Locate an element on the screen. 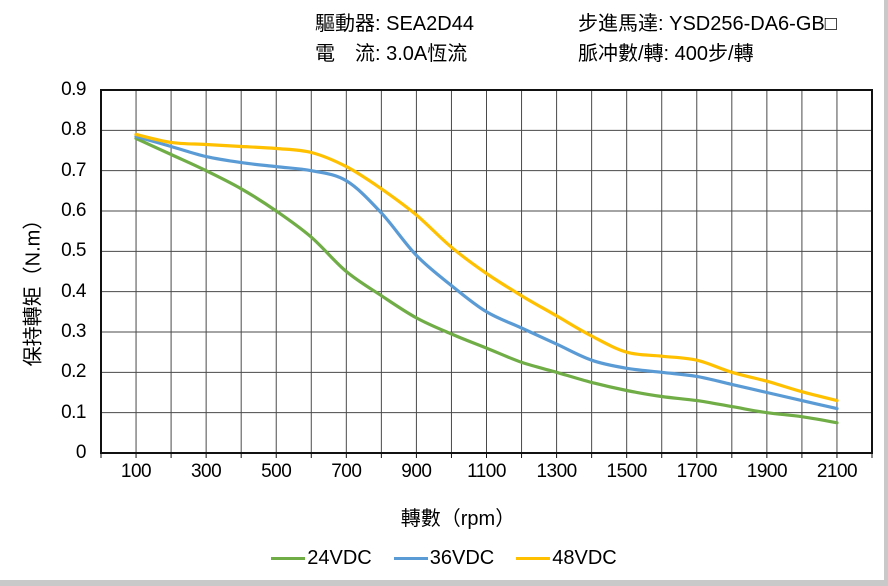 The height and width of the screenshot is (586, 888). x-tick-label: 1900 is located at coordinates (767, 471).